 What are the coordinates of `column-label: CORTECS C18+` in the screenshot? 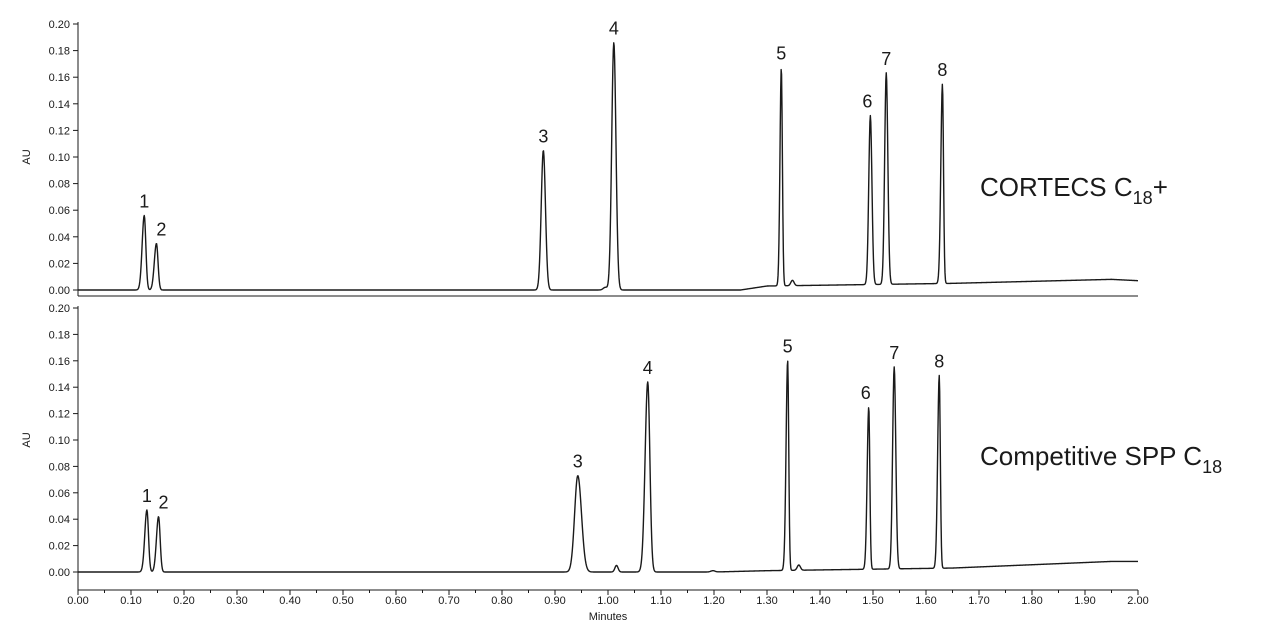 It's located at (1074, 190).